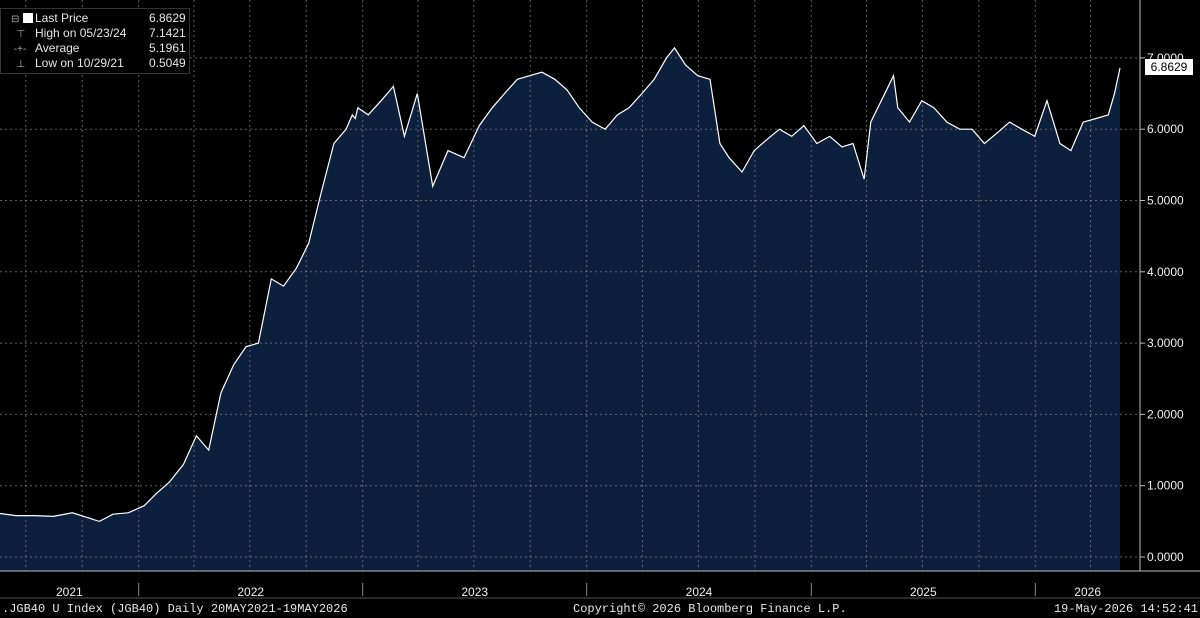  What do you see at coordinates (250, 592) in the screenshot?
I see `x-tick-label: 2022` at bounding box center [250, 592].